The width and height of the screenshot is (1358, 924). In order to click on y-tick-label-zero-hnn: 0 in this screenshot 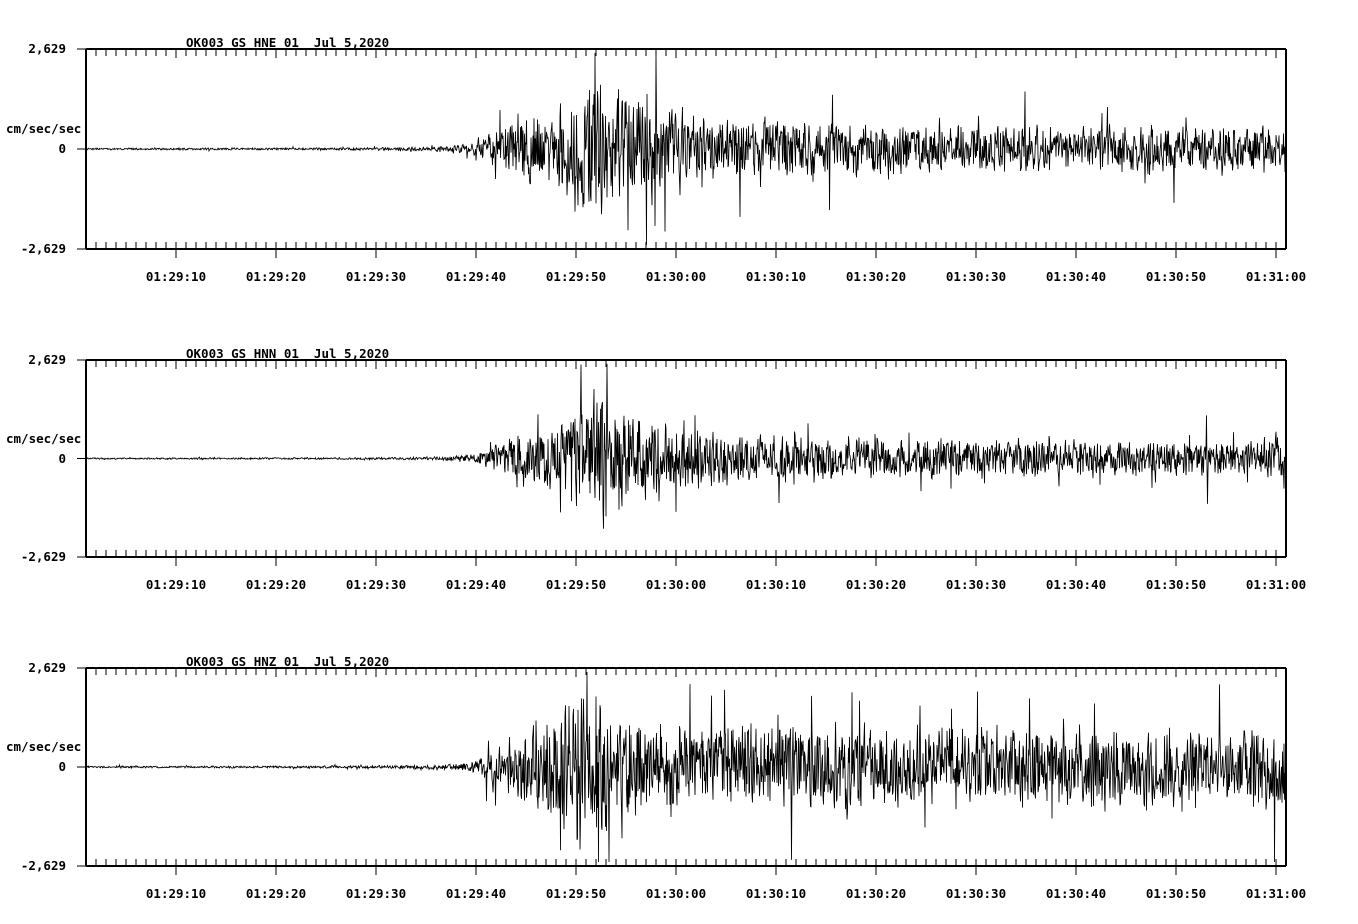, I will do `click(62, 458)`.